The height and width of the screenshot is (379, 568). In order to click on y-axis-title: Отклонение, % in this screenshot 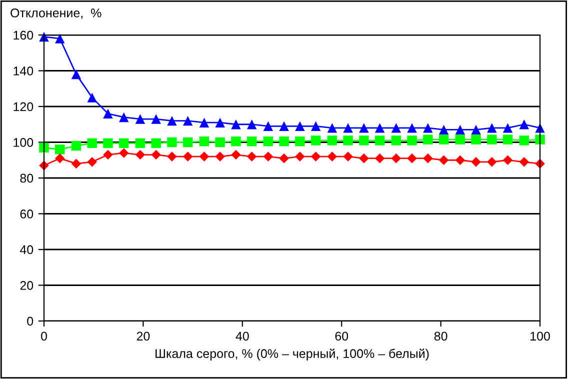, I will do `click(56, 13)`.